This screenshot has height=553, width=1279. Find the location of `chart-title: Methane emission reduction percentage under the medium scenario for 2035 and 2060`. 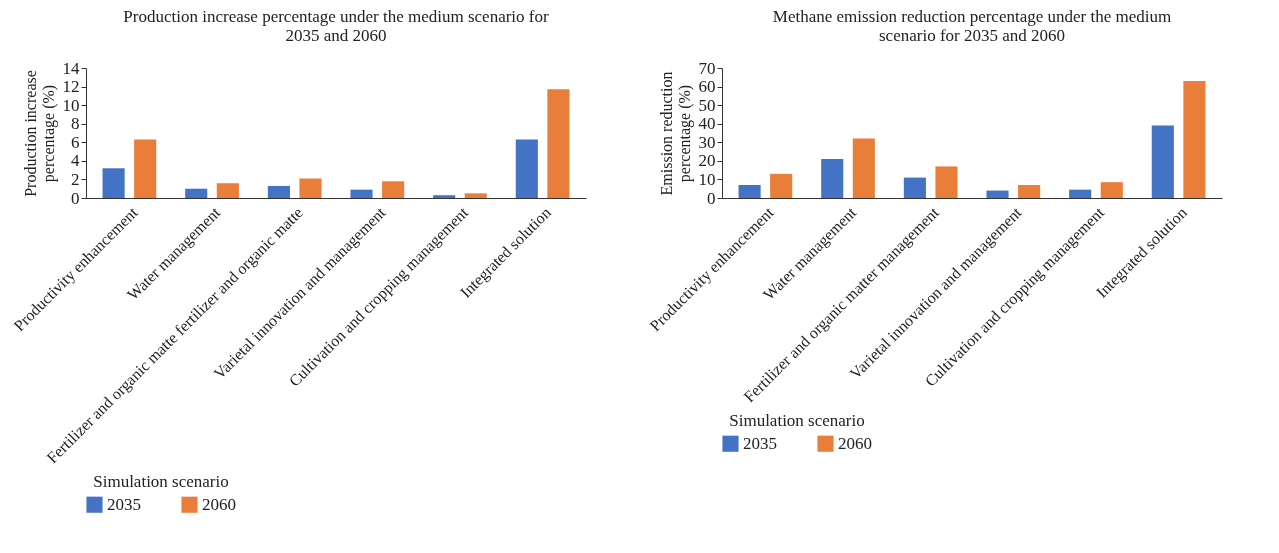

chart-title: Methane emission reduction percentage under the medium scenario for 2035 and 2060 is located at coordinates (972, 26).